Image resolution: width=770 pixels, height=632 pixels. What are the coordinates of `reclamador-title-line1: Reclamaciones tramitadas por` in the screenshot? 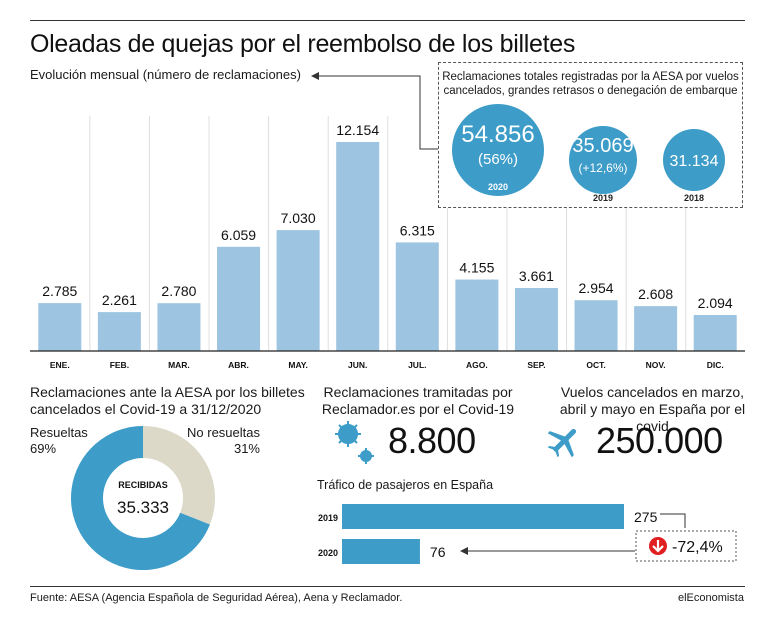 It's located at (418, 392).